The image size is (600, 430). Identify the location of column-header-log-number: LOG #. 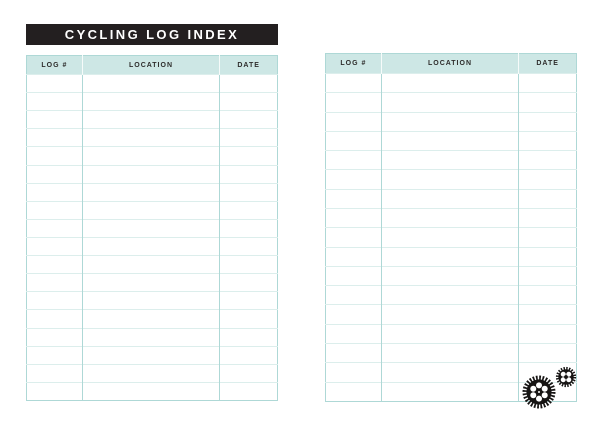
(353, 63).